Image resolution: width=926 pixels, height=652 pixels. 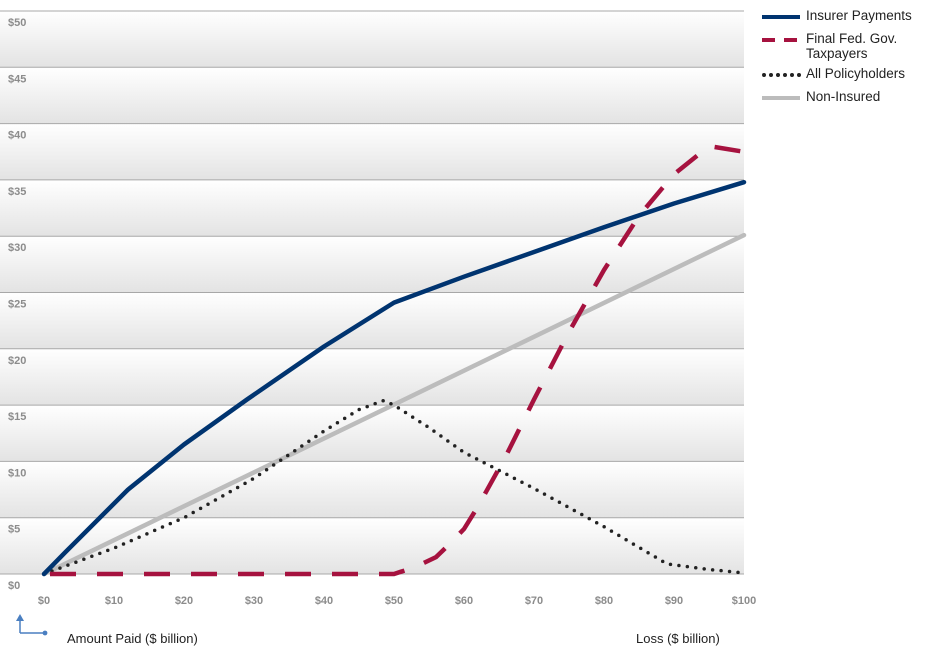 I want to click on y-tick-label: $40, so click(x=17, y=136).